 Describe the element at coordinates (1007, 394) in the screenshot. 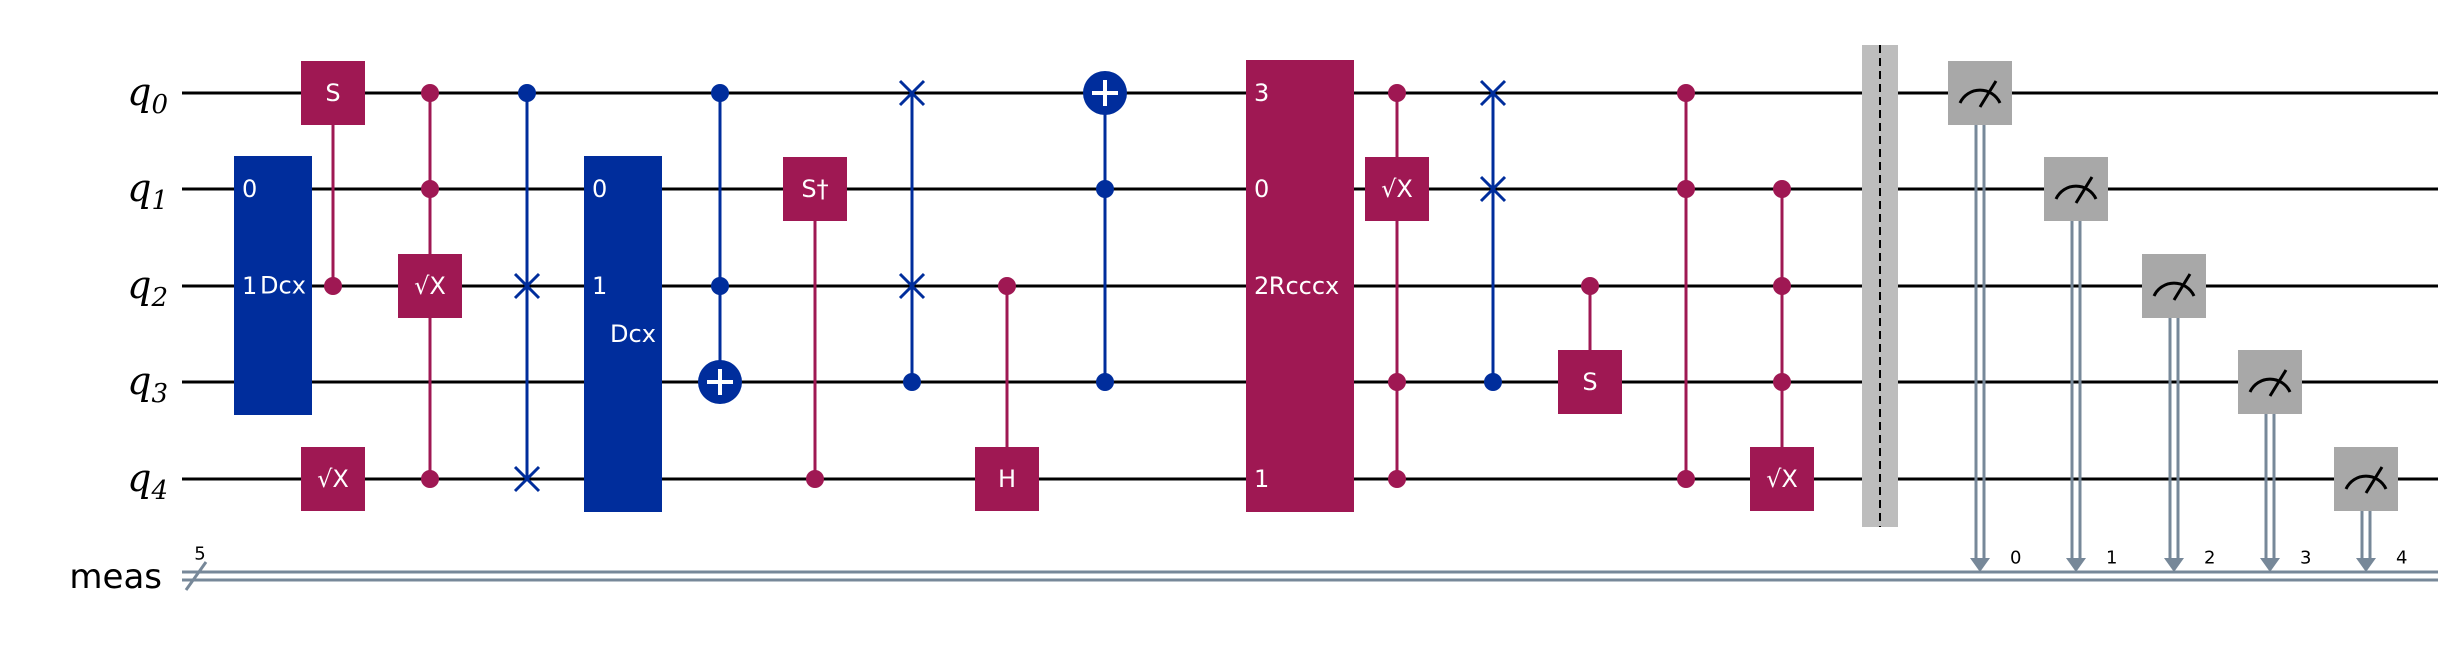

I see `gate-9-controlled: H` at that location.